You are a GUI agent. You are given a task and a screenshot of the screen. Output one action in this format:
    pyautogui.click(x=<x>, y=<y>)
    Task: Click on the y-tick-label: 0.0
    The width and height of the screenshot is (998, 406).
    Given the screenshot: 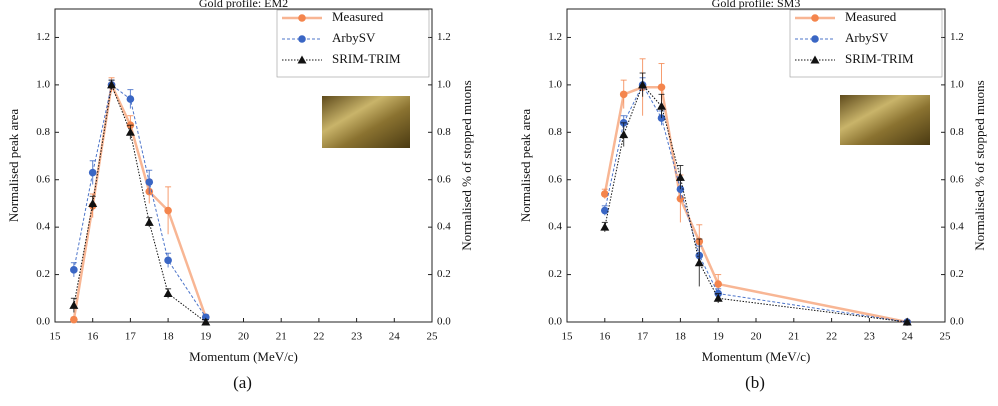 What is the action you would take?
    pyautogui.click(x=43, y=322)
    